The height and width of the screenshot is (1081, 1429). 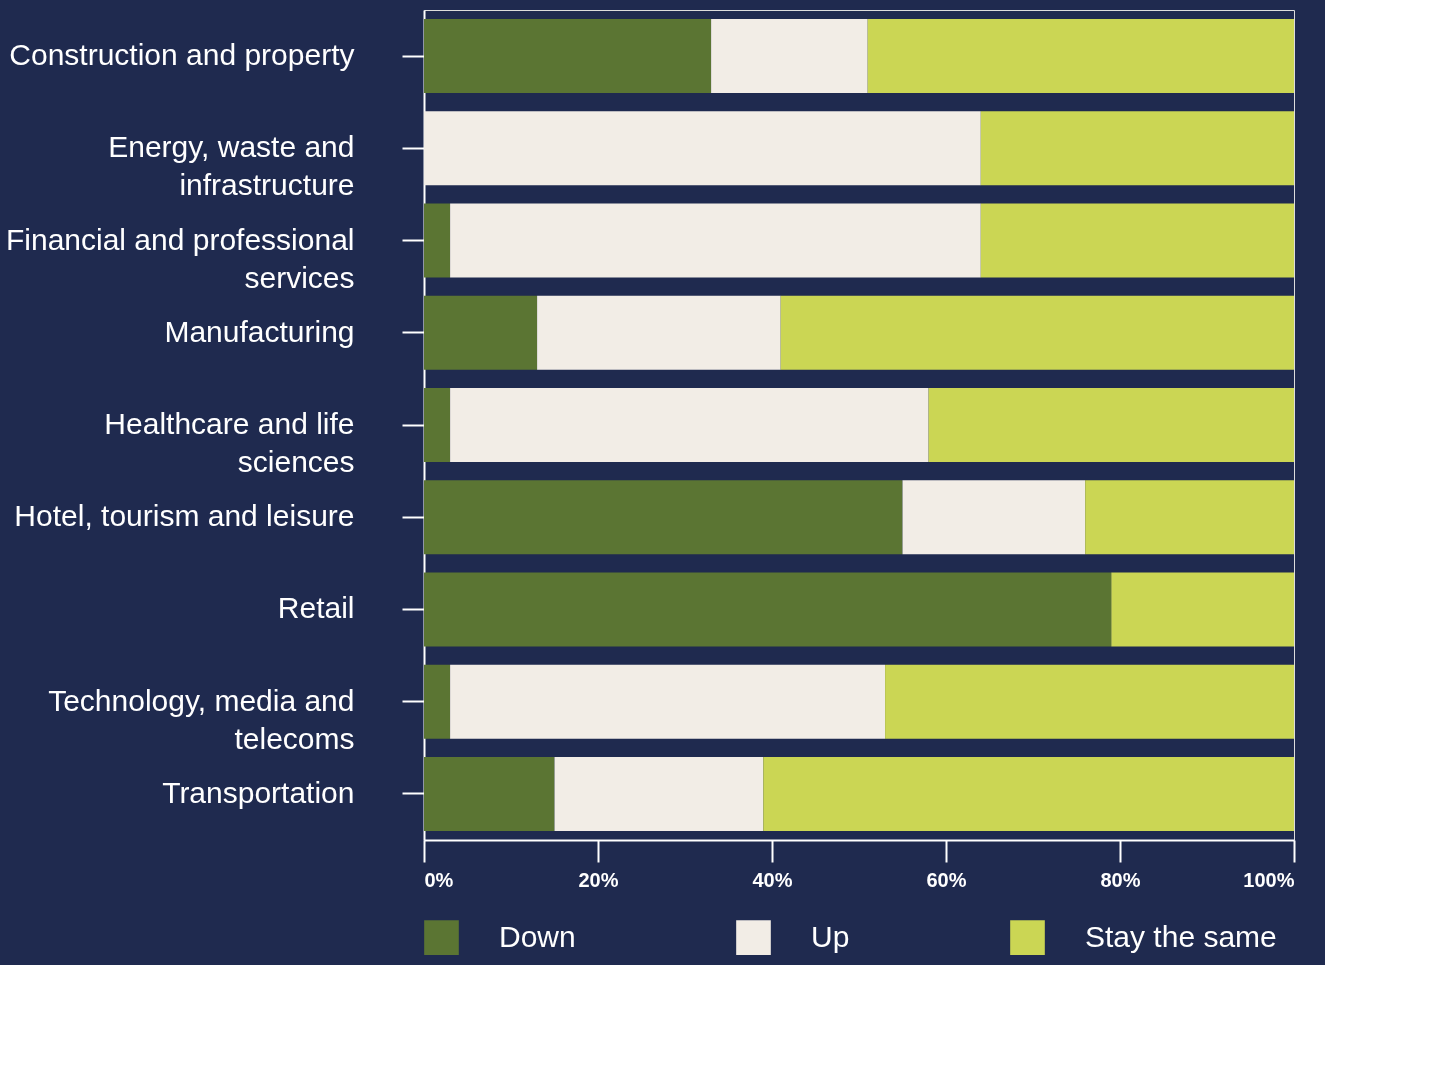 I want to click on y-tick-label: Transportation, so click(x=258, y=792).